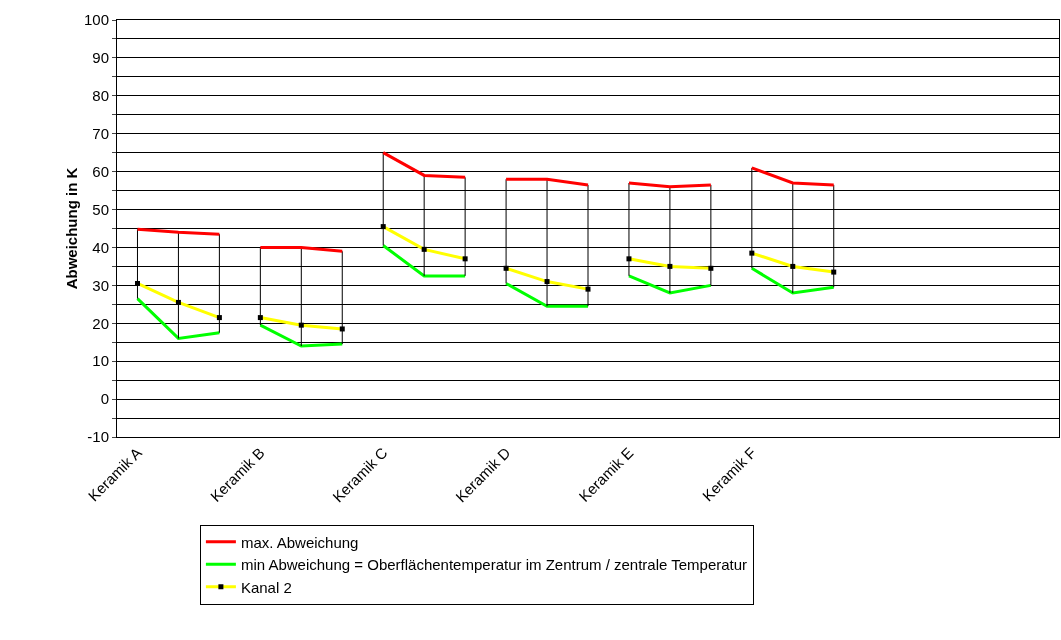 The image size is (1061, 640). What do you see at coordinates (96, 20) in the screenshot?
I see `y-tick-label: 100` at bounding box center [96, 20].